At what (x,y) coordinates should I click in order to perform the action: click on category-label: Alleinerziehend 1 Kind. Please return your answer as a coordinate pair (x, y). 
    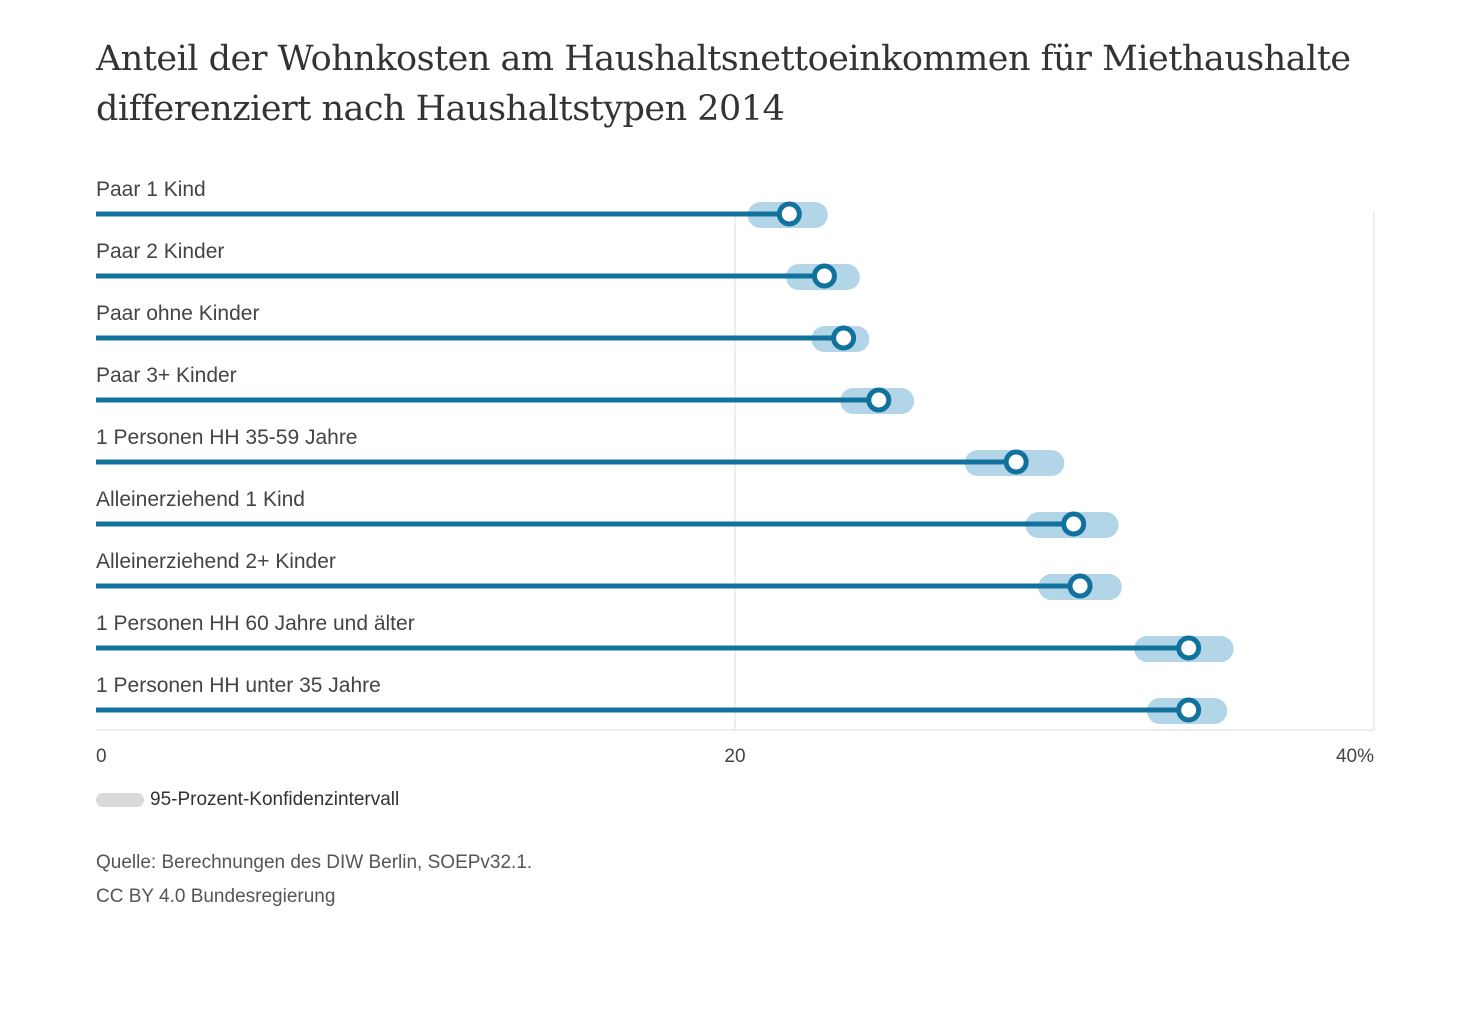
    Looking at the image, I should click on (200, 499).